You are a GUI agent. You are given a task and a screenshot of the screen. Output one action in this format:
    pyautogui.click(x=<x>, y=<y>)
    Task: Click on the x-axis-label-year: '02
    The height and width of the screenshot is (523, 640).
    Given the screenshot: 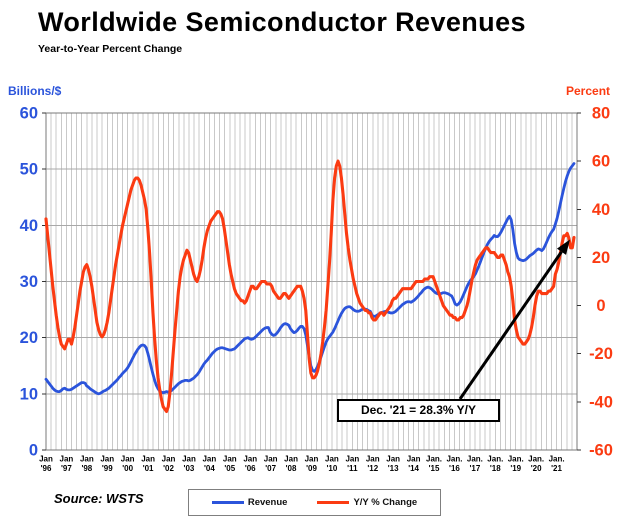 What is the action you would take?
    pyautogui.click(x=168, y=468)
    